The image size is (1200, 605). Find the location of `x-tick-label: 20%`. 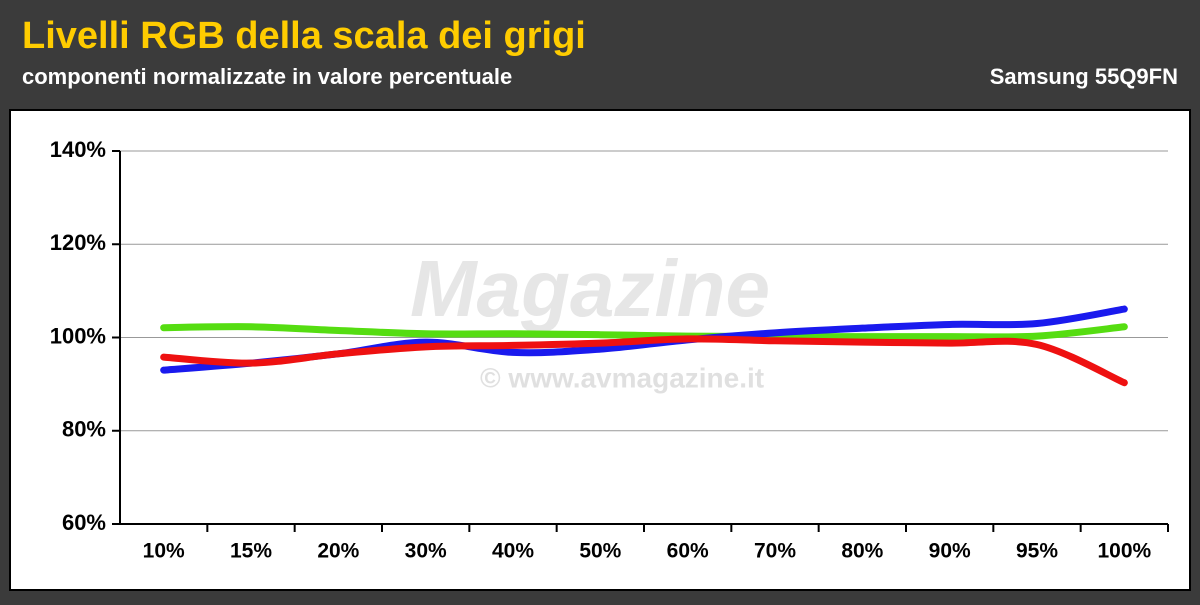

x-tick-label: 20% is located at coordinates (338, 551).